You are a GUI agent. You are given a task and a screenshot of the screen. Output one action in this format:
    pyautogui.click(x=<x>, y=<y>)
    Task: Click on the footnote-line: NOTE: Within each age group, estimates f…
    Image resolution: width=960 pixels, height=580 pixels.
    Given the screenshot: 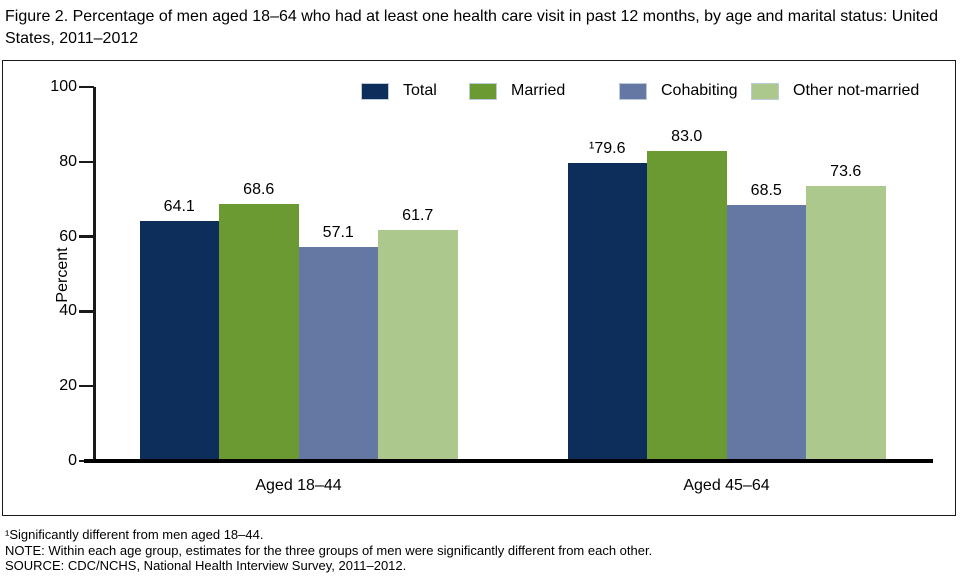 What is the action you would take?
    pyautogui.click(x=329, y=550)
    